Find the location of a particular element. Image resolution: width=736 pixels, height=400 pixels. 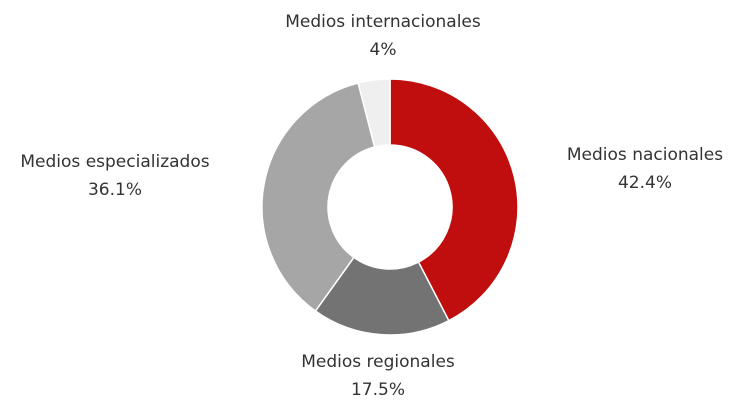

value-label: 4% is located at coordinates (383, 50).